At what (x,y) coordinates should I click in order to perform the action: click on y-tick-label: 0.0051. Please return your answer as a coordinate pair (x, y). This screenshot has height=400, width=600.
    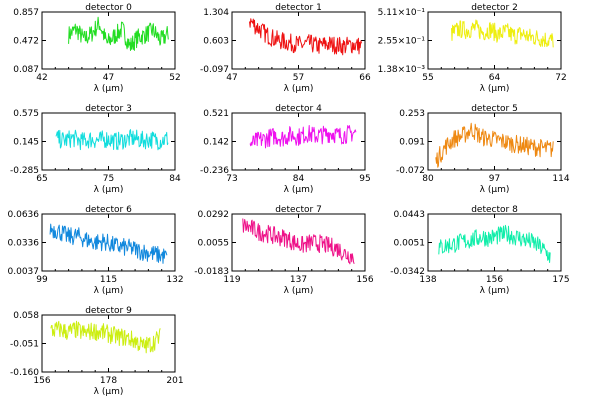
    Looking at the image, I should click on (410, 244).